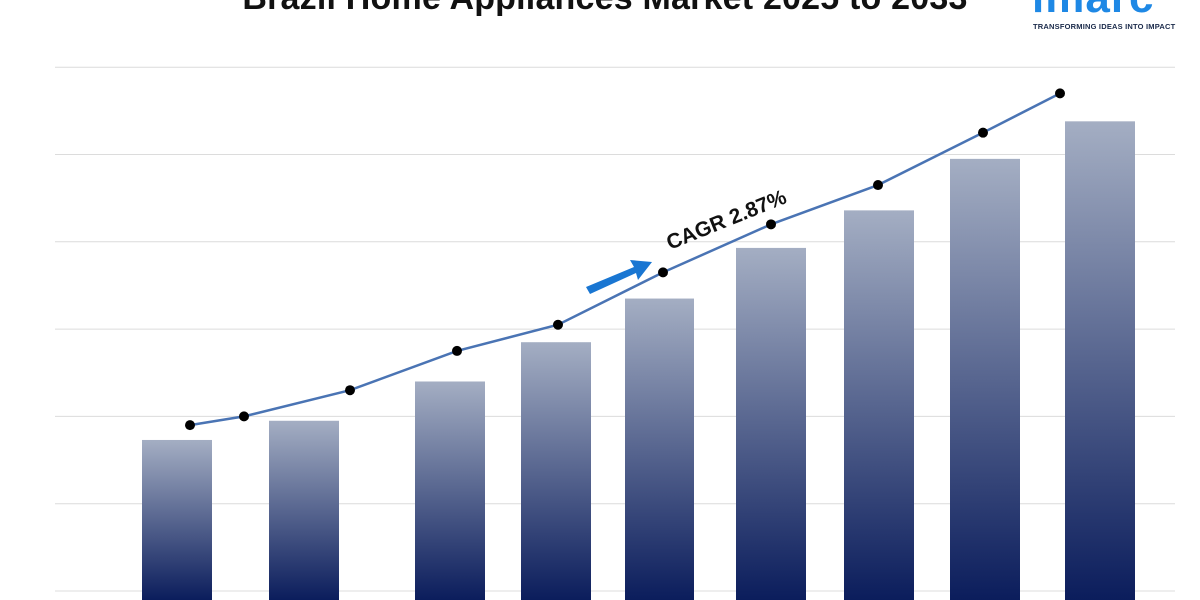 This screenshot has width=1200, height=600. I want to click on logo-tagline: TRANSFORMING IDEAS INTO IMPACT, so click(1104, 26).